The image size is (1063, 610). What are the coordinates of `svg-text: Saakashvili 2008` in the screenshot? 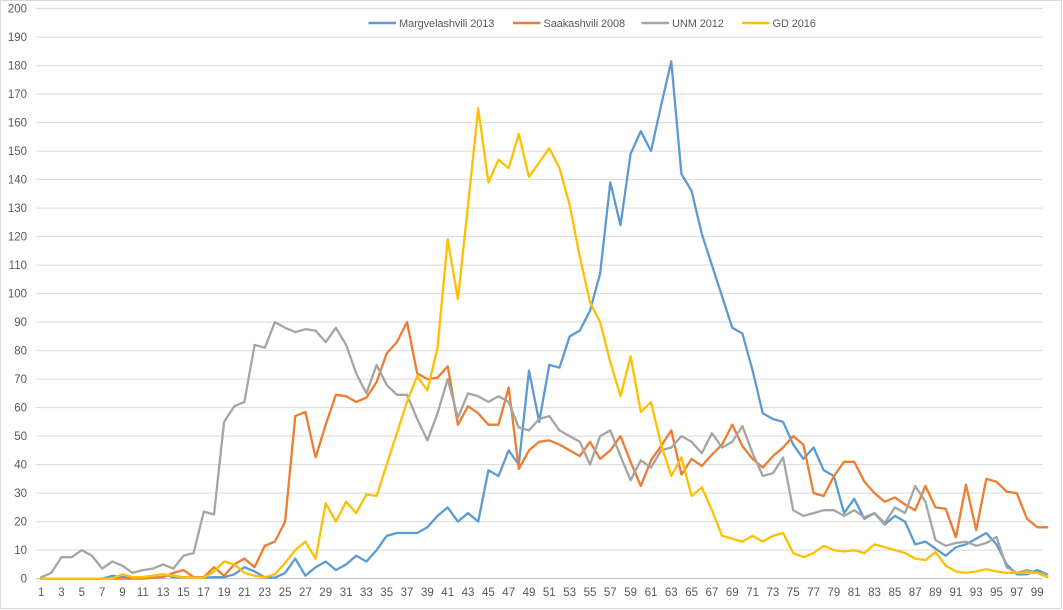 It's located at (585, 24).